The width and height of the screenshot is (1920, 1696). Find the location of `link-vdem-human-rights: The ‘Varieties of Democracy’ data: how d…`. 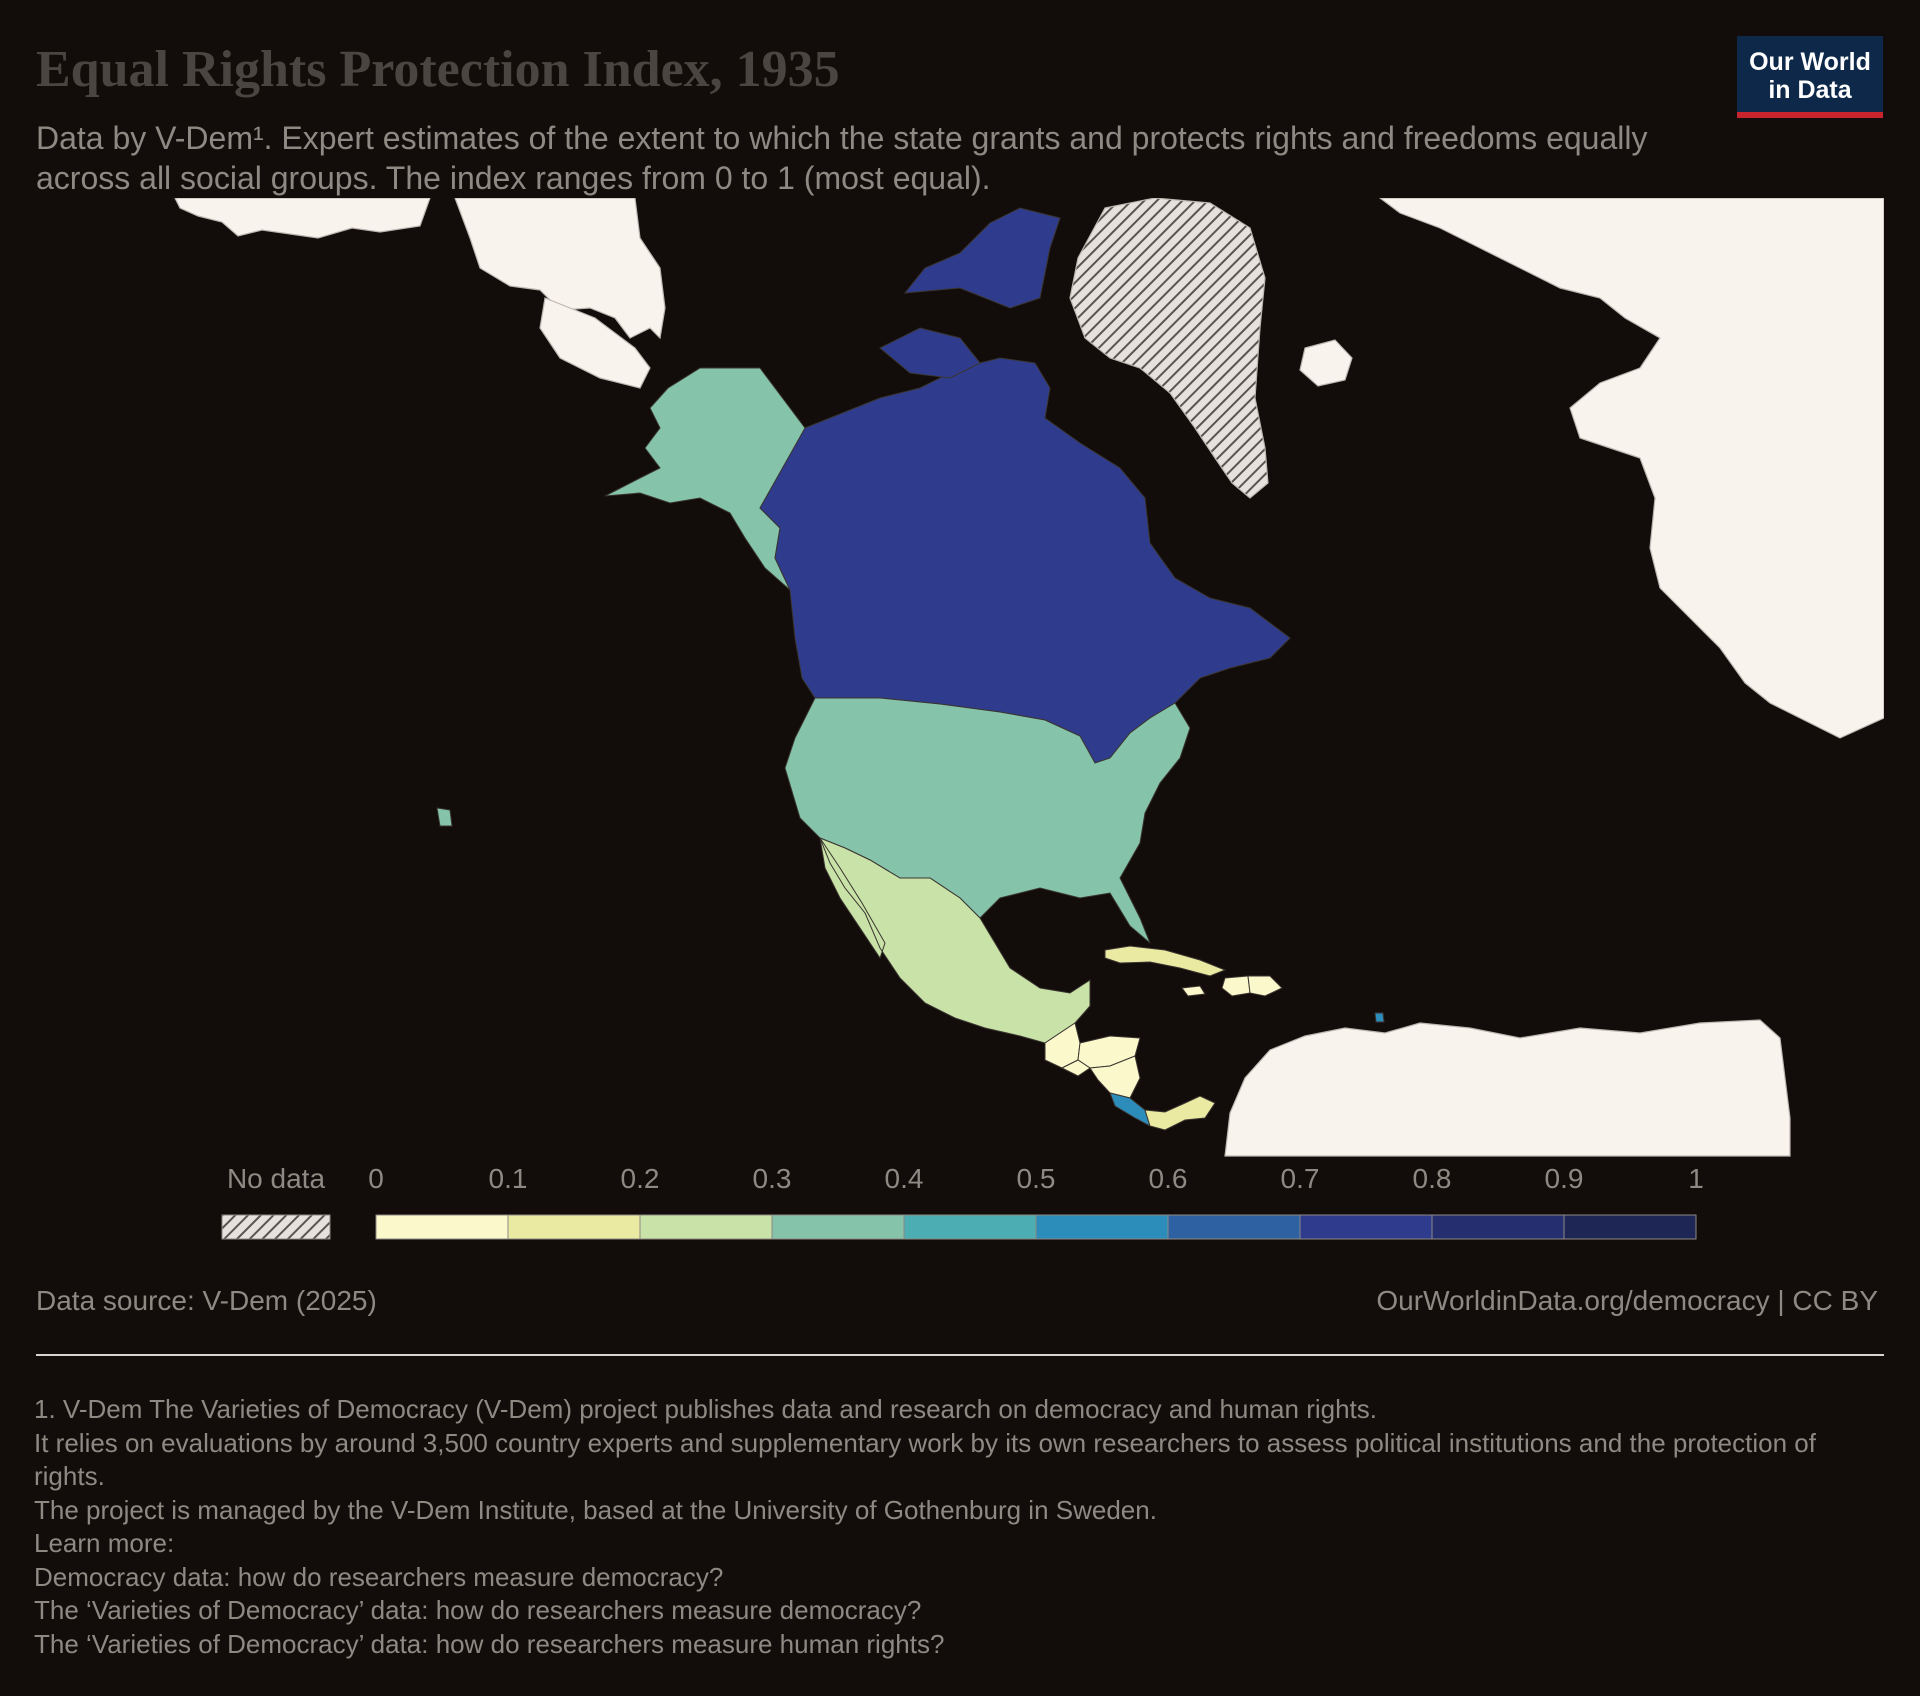

link-vdem-human-rights: The ‘Varieties of Democracy’ data: how d… is located at coordinates (489, 1643).